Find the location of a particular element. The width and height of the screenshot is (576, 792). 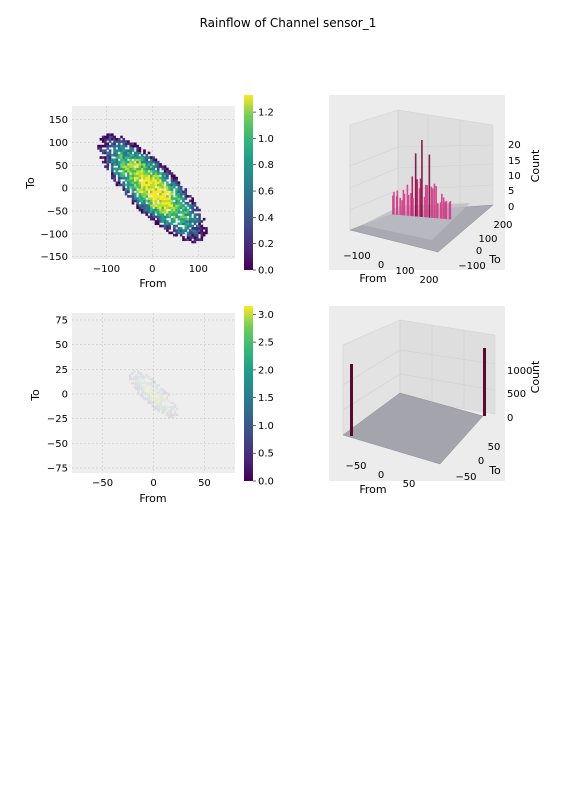

y-tick-labels: −100 0 100 200 is located at coordinates (485, 246).